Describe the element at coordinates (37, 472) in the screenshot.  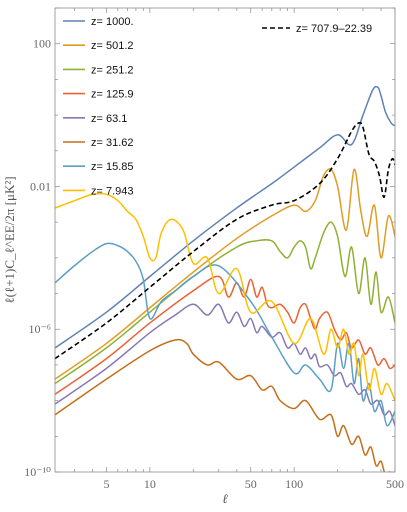
I see `y-tick-label: 10⁻¹⁰` at that location.